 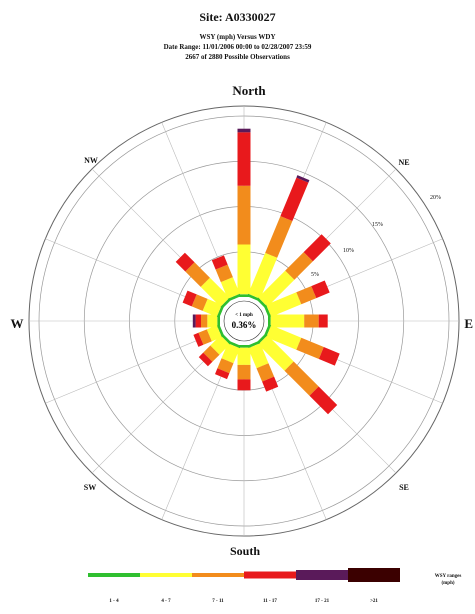 I want to click on legend-label-5: >21, so click(x=374, y=601).